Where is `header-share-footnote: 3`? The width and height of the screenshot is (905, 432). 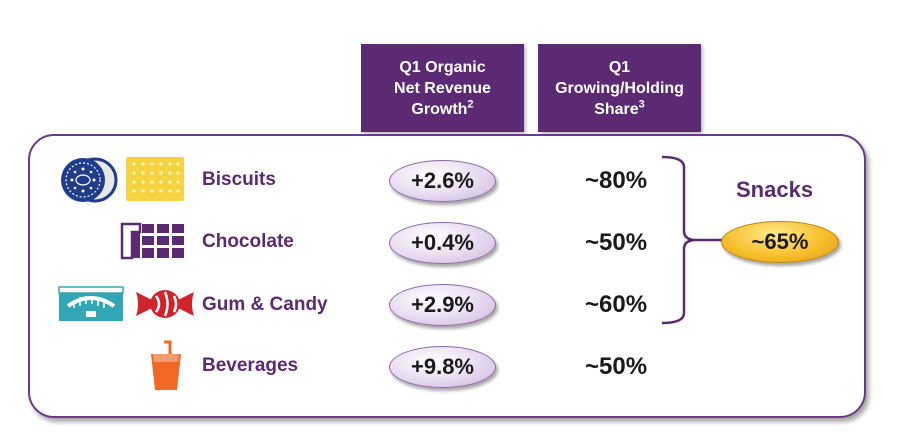
header-share-footnote: 3 is located at coordinates (641, 104).